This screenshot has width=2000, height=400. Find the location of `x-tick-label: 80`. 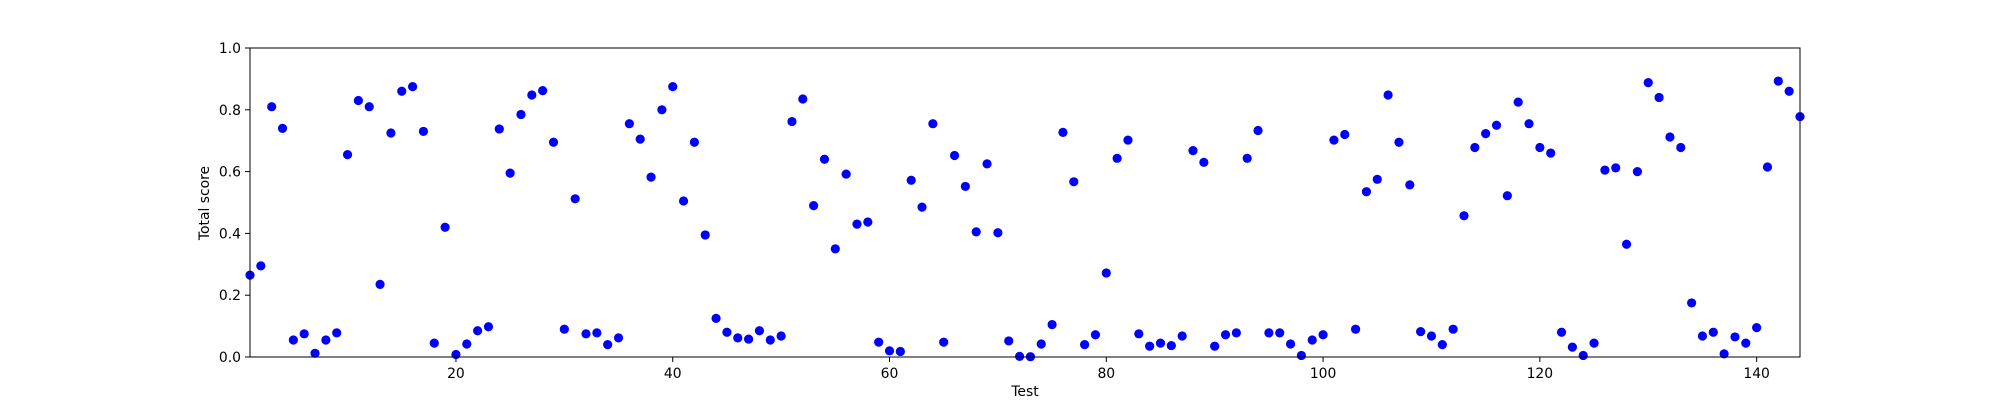

x-tick-label: 80 is located at coordinates (1106, 374).